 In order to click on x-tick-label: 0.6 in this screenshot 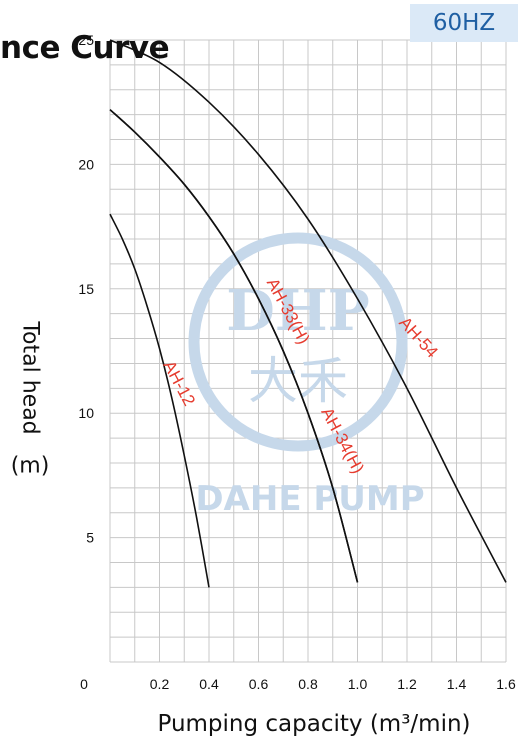, I will do `click(259, 684)`.